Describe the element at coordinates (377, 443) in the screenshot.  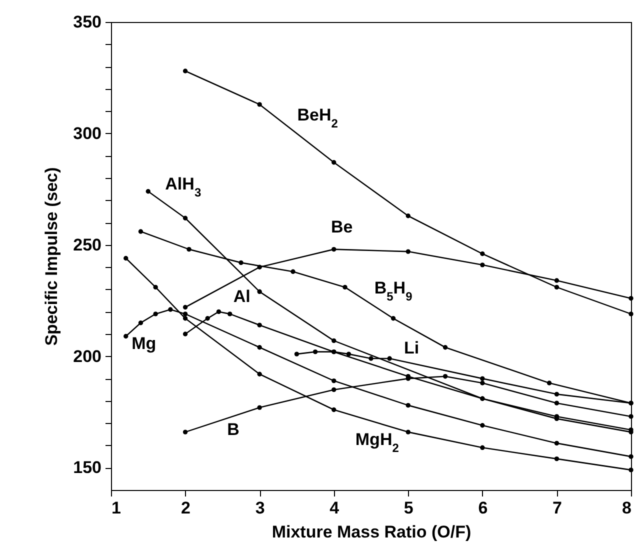
I see `series-label: MgH$_{2}$` at that location.